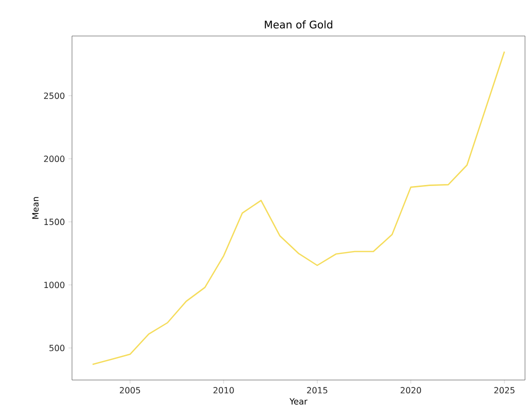 Image resolution: width=530 pixels, height=420 pixels. Describe the element at coordinates (411, 390) in the screenshot. I see `x-tick-label: 2020` at that location.